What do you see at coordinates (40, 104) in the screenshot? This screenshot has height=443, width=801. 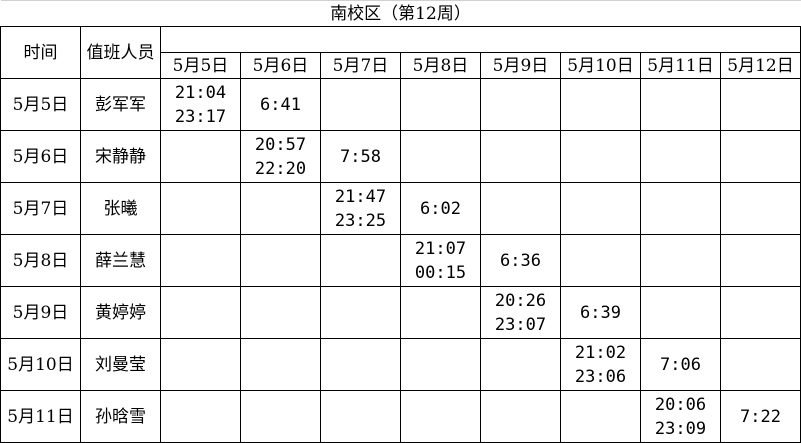 I see `row-date: 5月5日` at bounding box center [40, 104].